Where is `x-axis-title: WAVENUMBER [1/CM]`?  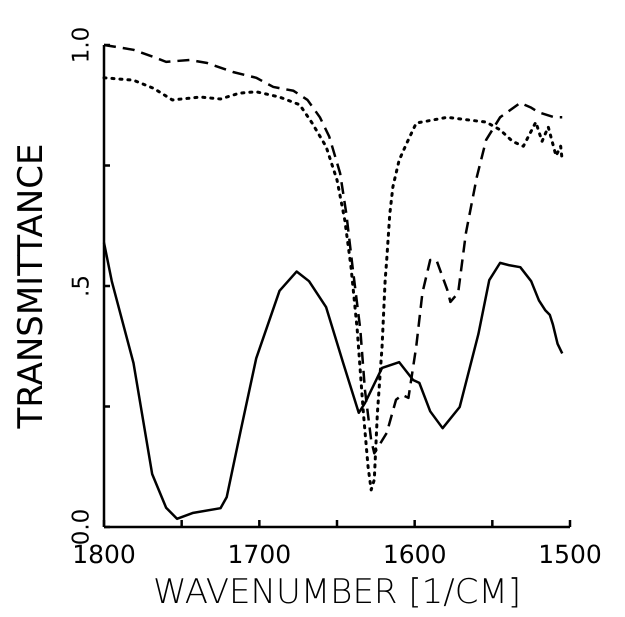 x-axis-title: WAVENUMBER [1/CM] is located at coordinates (337, 592).